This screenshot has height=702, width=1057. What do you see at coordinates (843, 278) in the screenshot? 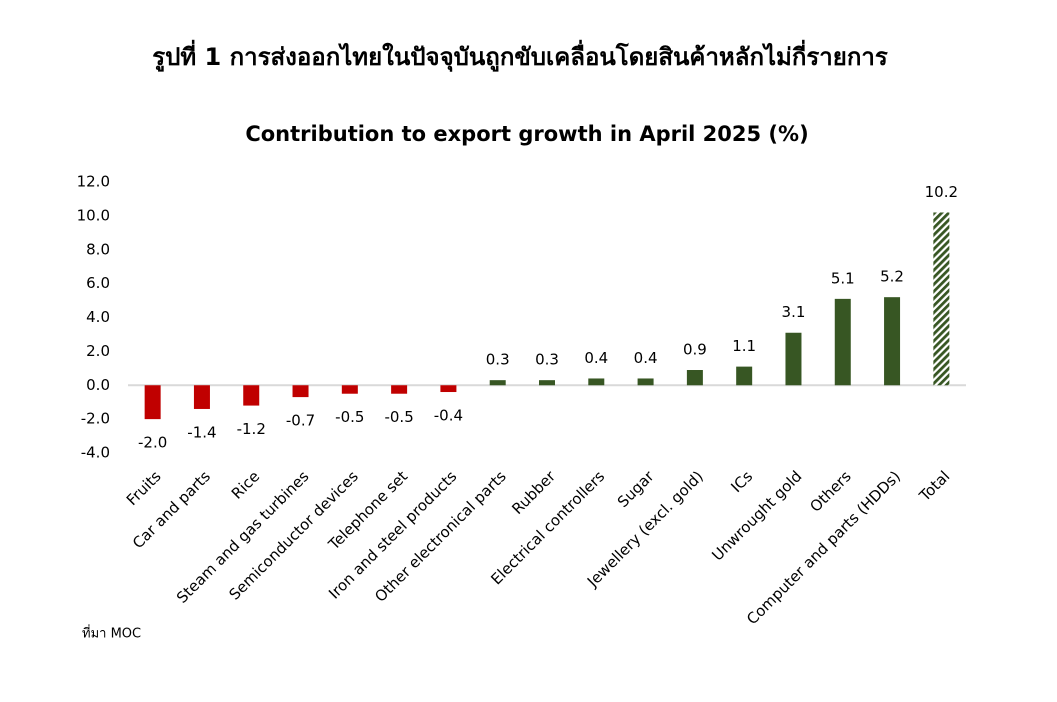
I see `value-label: 5.1` at bounding box center [843, 278].